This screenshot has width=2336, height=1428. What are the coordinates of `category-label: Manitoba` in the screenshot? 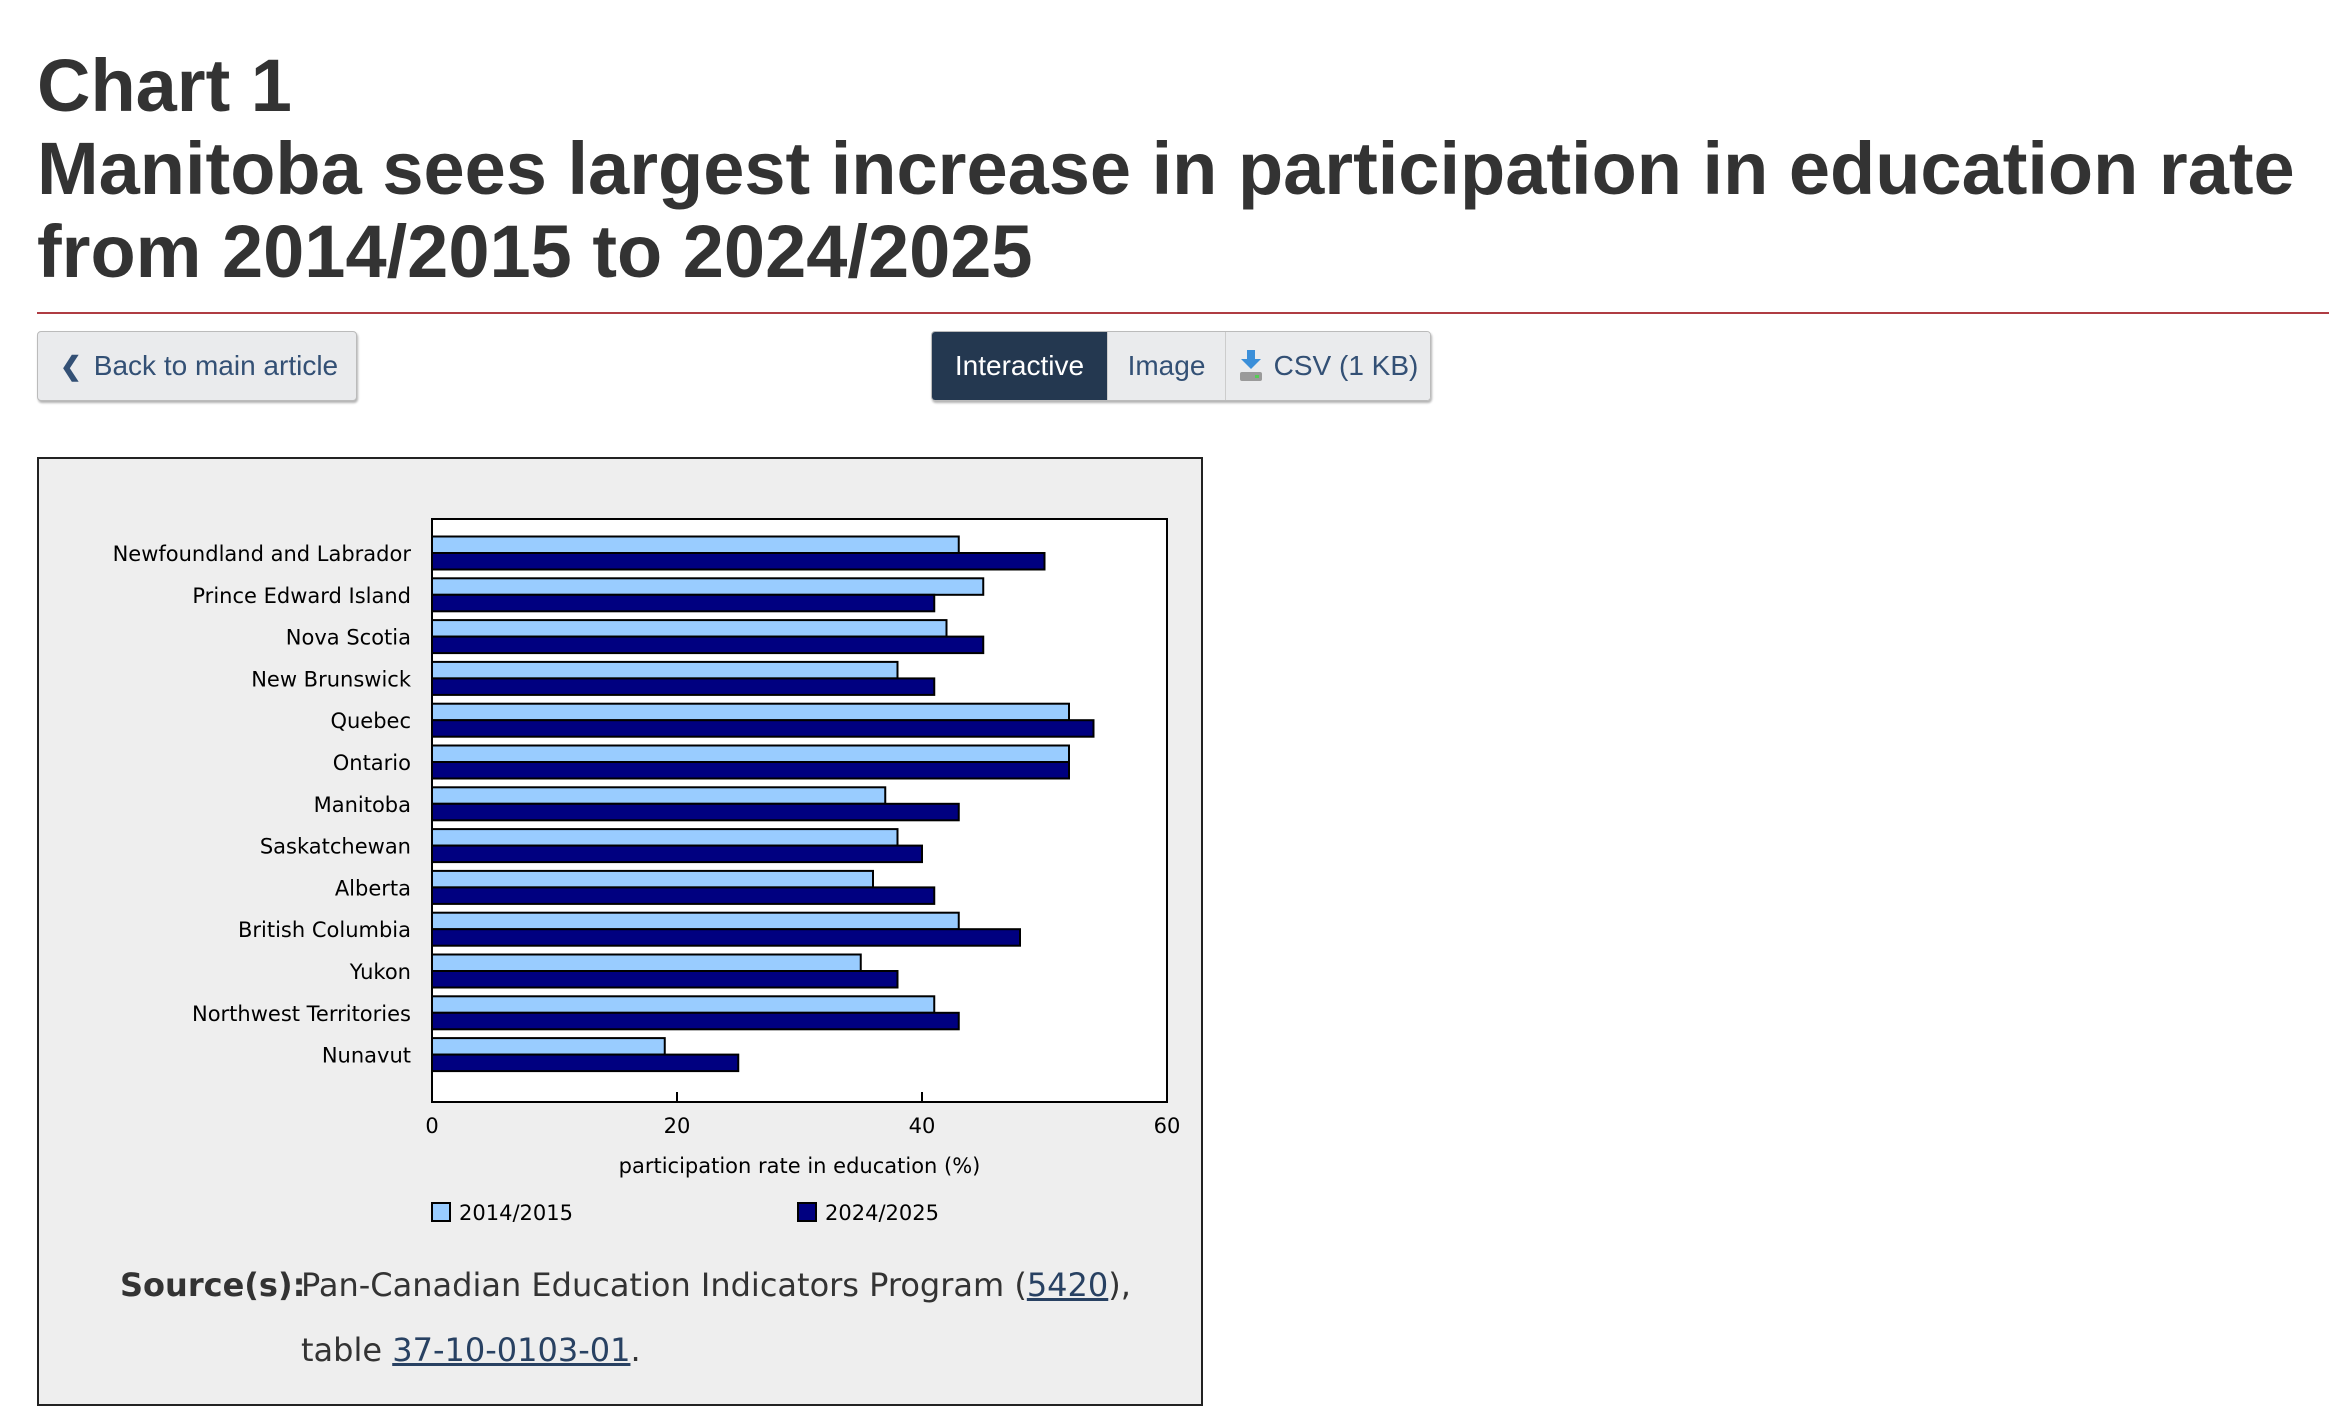 It's located at (362, 805).